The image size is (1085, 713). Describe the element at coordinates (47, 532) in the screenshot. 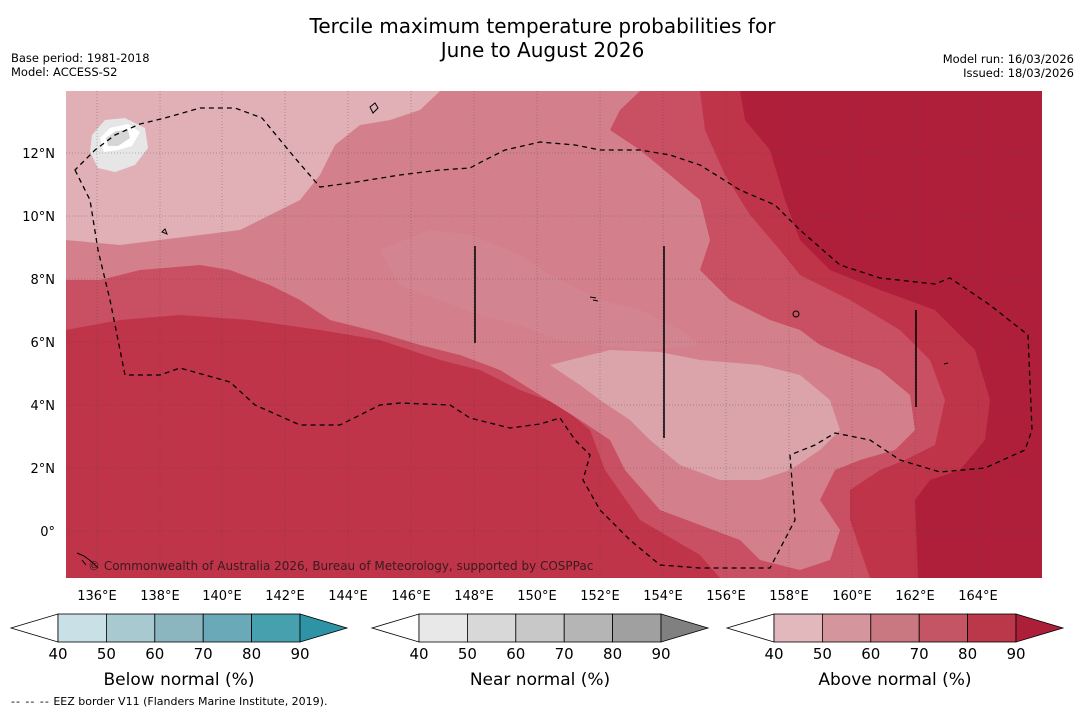

I see `lat-label: 0°` at that location.